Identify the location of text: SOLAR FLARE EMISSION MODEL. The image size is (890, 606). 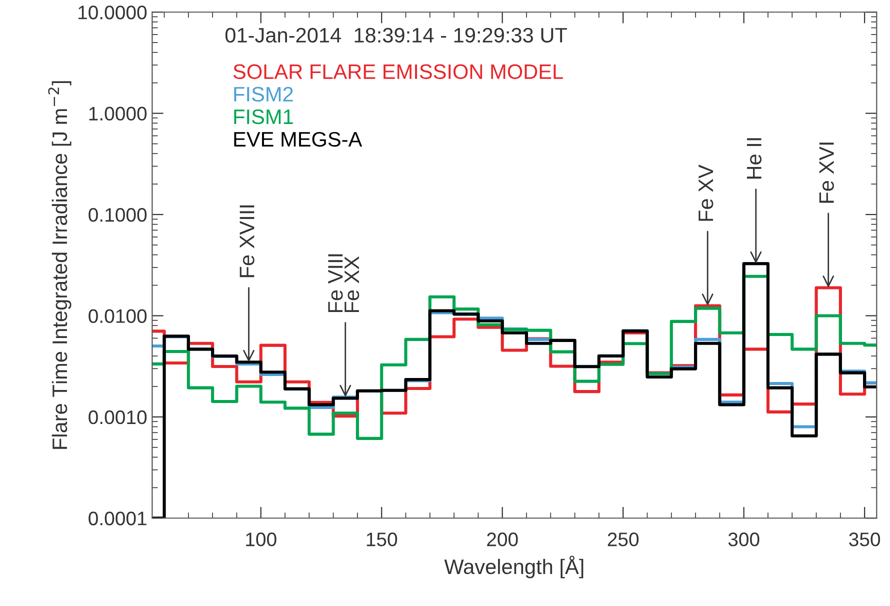
(398, 72).